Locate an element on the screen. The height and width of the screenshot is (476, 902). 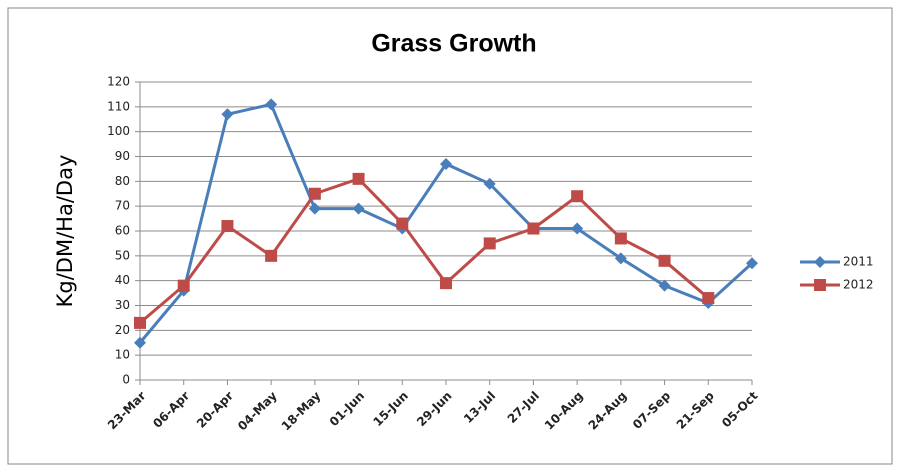
y-tick-label: 0 is located at coordinates (126, 380).